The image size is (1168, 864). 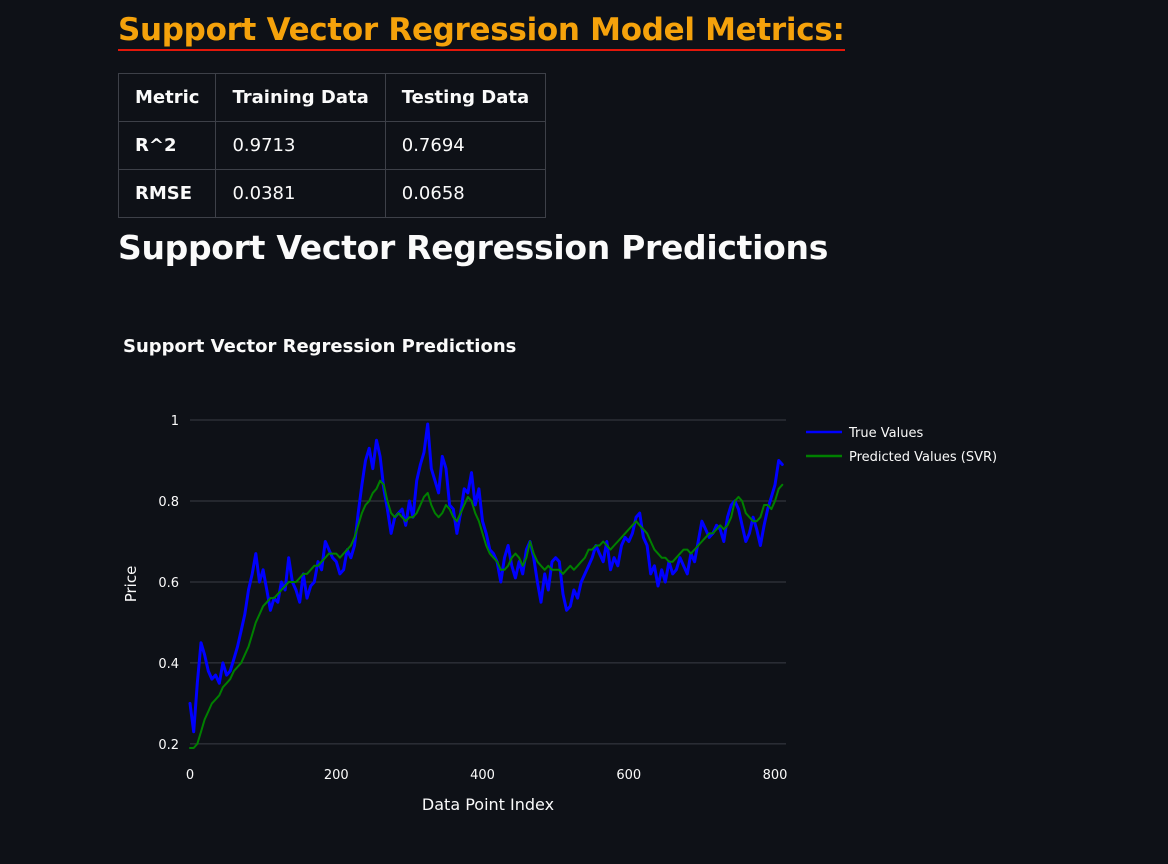 I want to click on legend-label: True Values, so click(x=885, y=433).